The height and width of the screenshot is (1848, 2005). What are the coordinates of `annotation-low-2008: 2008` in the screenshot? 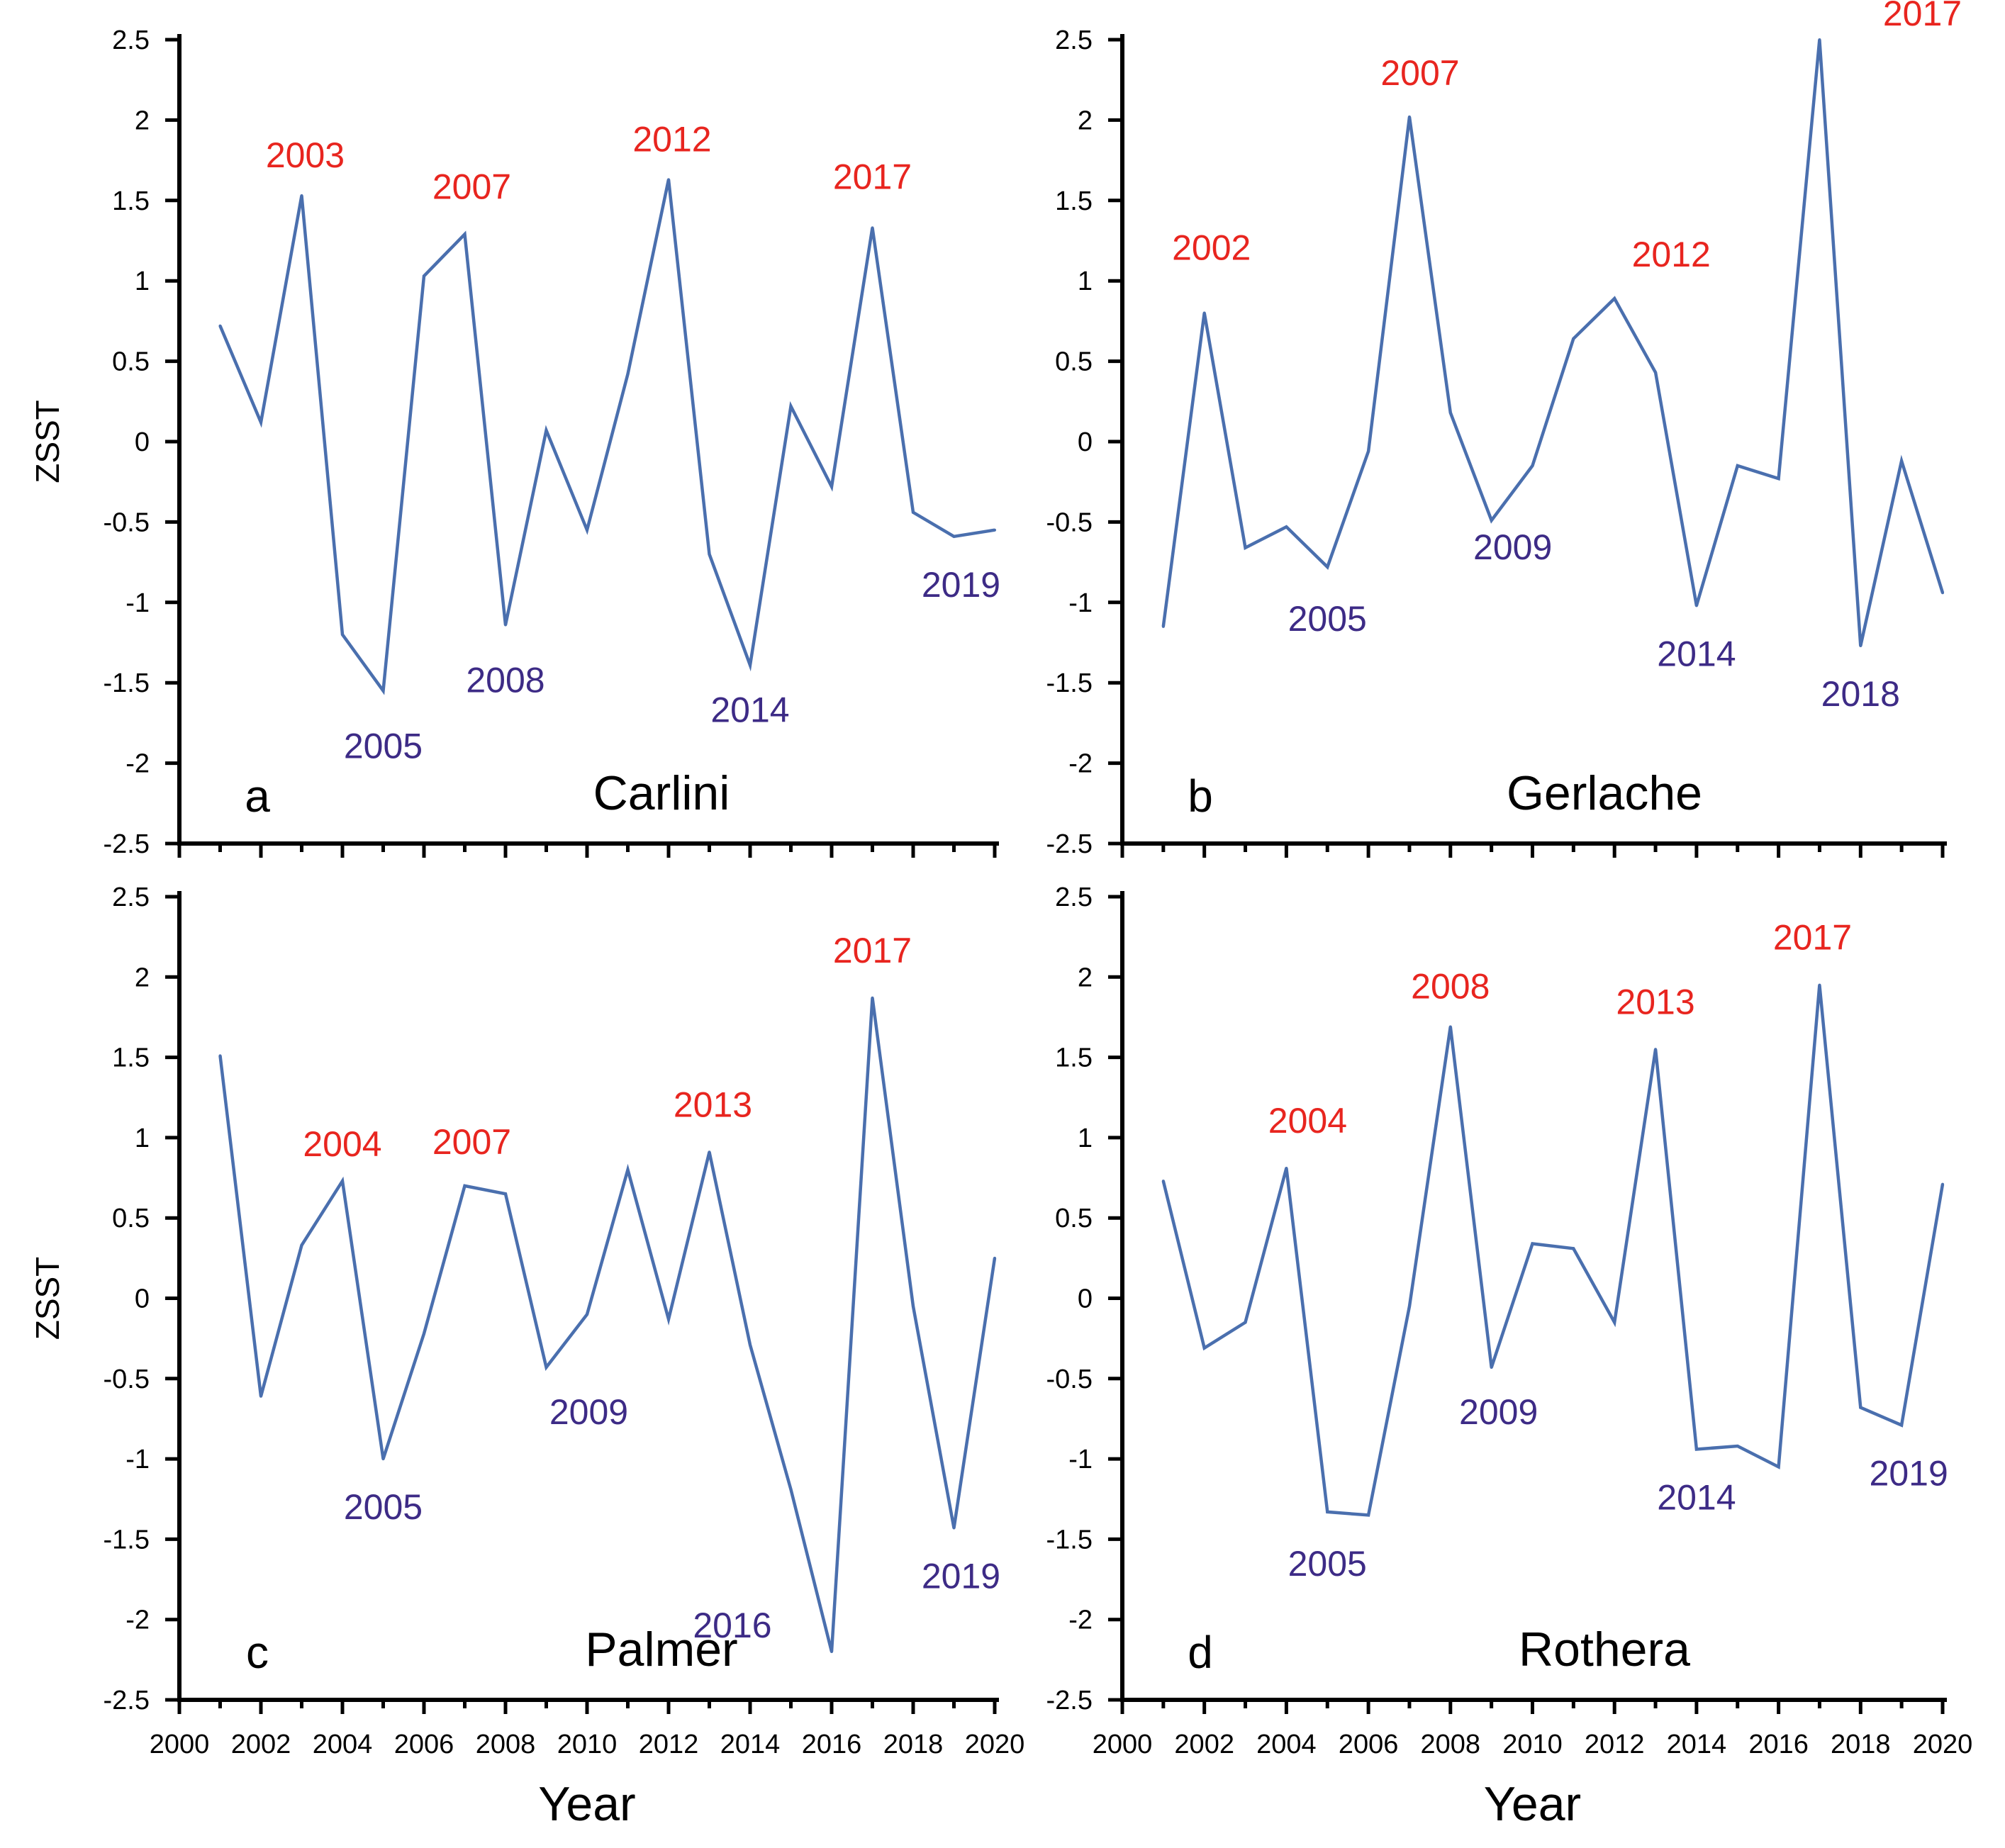 It's located at (505, 680).